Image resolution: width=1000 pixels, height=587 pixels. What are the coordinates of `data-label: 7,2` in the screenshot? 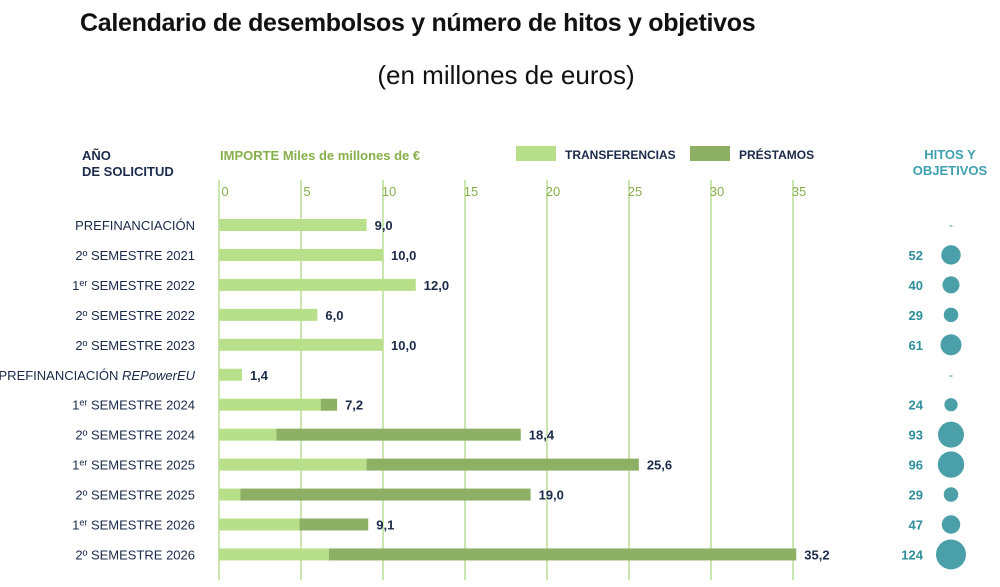 It's located at (354, 405).